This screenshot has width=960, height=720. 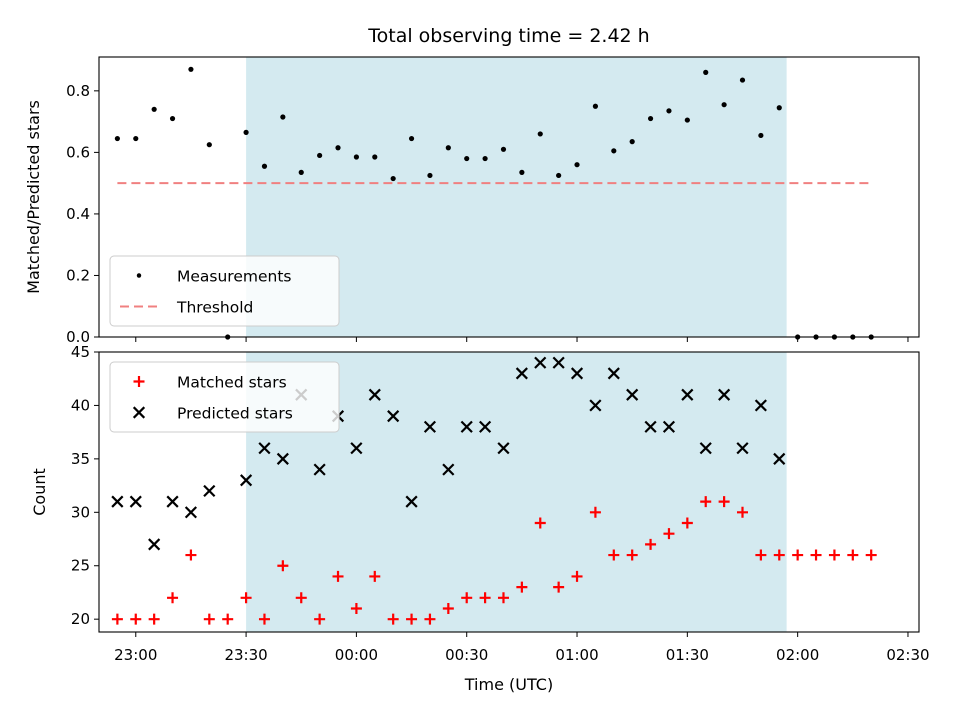 What do you see at coordinates (508, 36) in the screenshot?
I see `chart-title: Total observing time = 2.42 h` at bounding box center [508, 36].